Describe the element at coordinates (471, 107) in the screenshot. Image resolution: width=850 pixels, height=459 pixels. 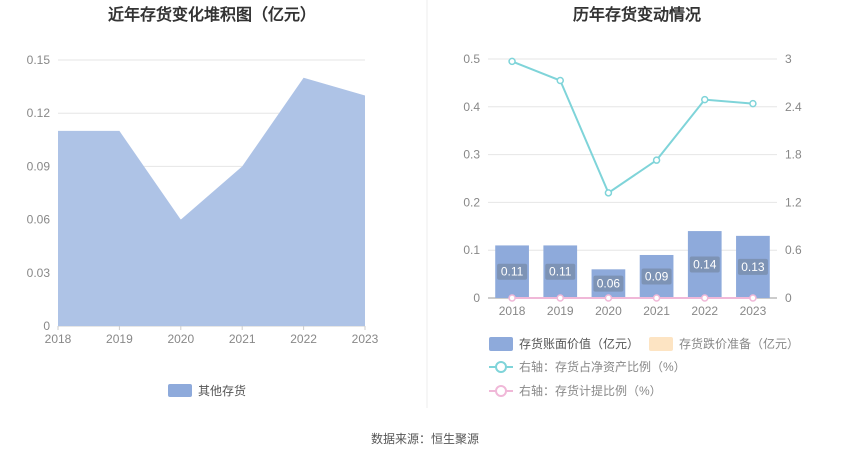
I see `bar-left-y-tick-label: 0.4` at that location.